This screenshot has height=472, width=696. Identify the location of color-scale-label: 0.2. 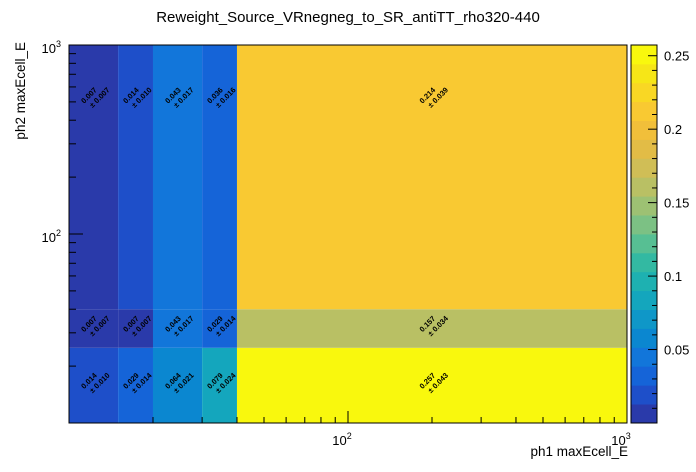
(673, 129).